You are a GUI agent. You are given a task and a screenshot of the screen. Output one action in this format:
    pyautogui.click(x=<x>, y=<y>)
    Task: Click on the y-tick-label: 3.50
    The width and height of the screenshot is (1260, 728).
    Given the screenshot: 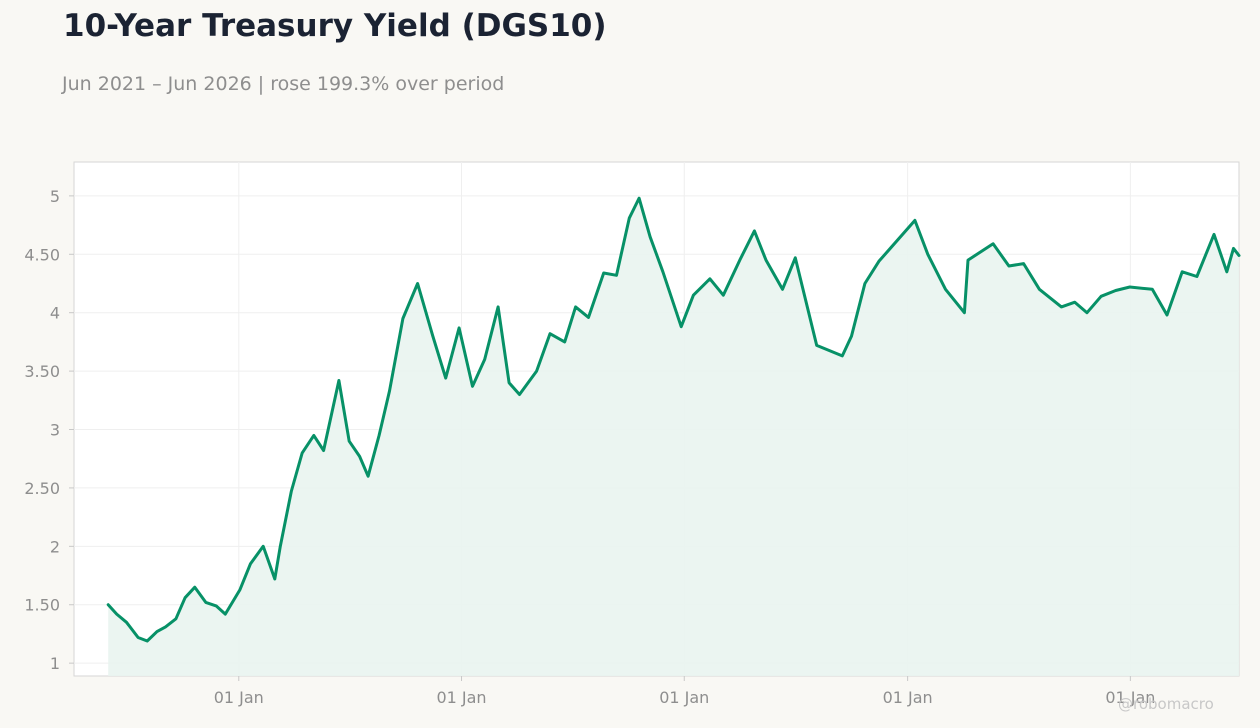 What is the action you would take?
    pyautogui.click(x=42, y=371)
    